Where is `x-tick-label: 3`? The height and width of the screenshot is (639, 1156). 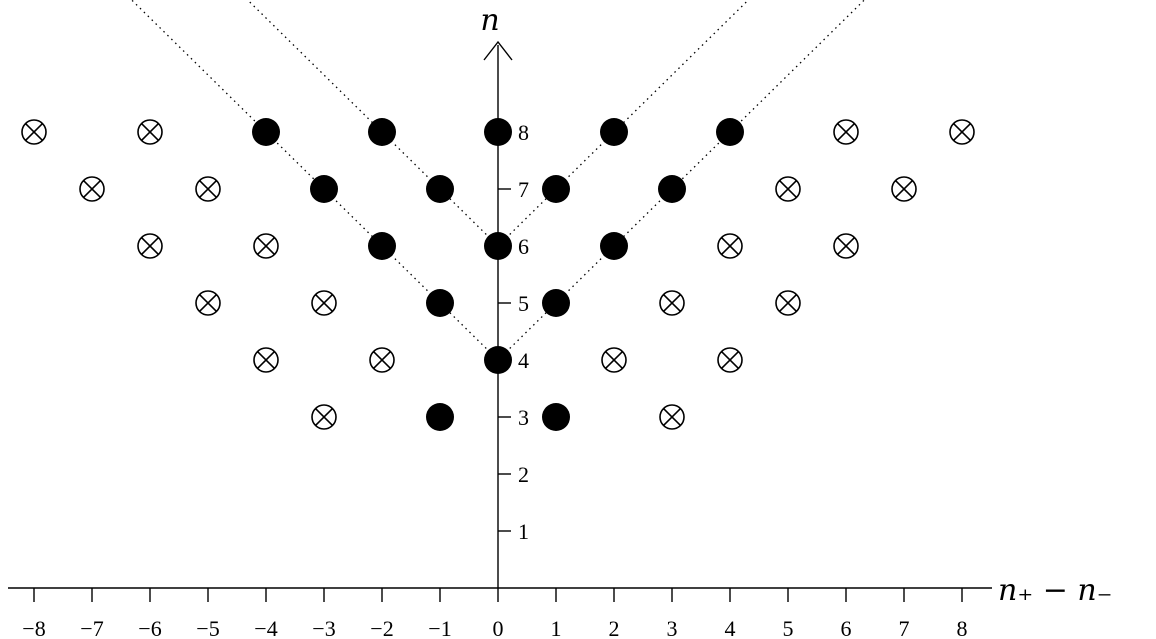 x-tick-label: 3 is located at coordinates (672, 627).